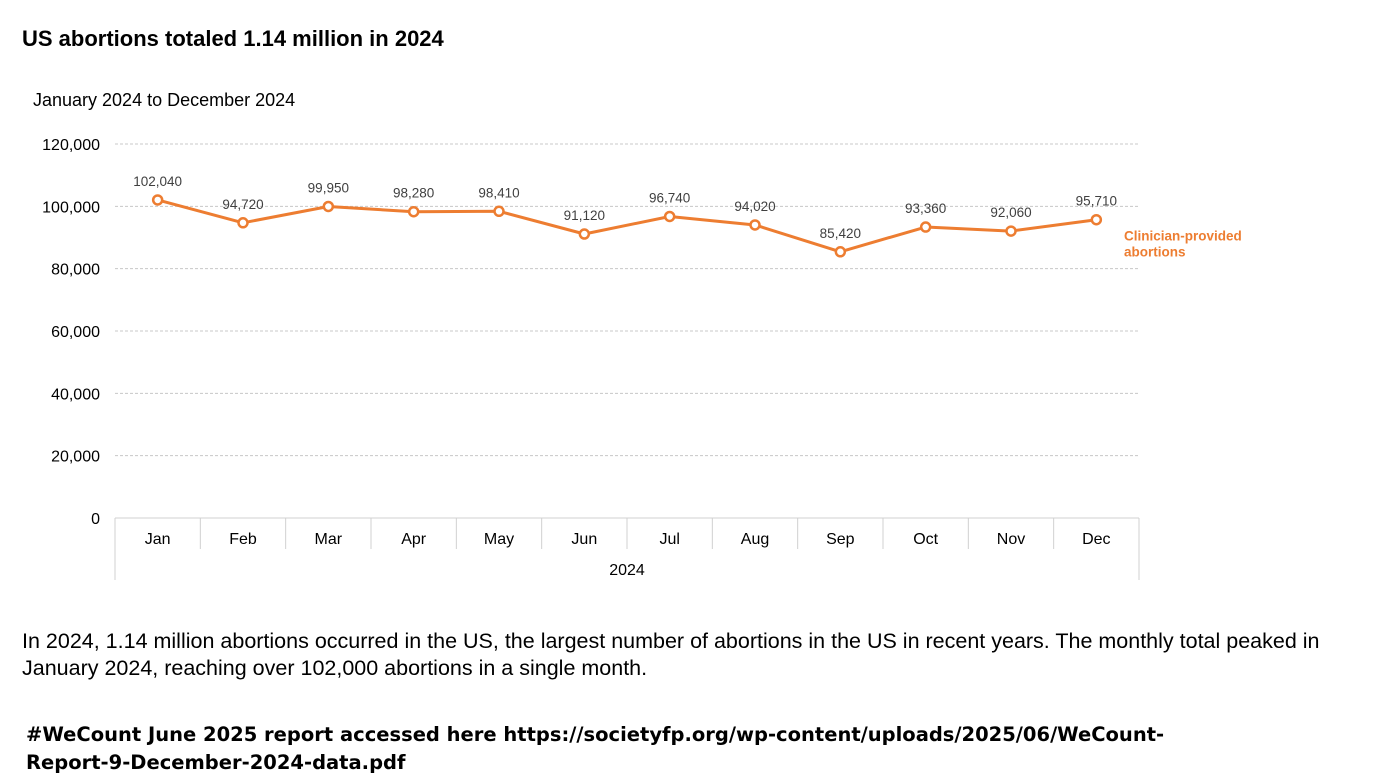  I want to click on data-label: 94,020, so click(754, 206).